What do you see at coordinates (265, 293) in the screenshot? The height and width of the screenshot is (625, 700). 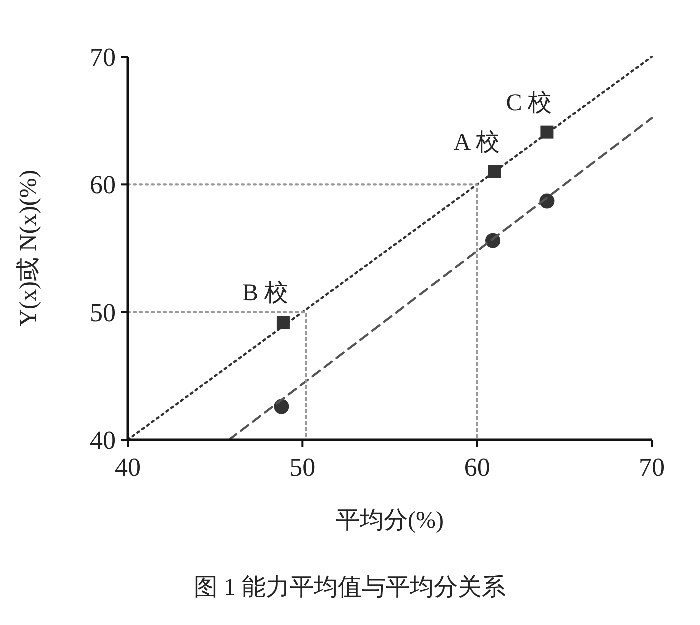 I see `annotation: B 校` at bounding box center [265, 293].